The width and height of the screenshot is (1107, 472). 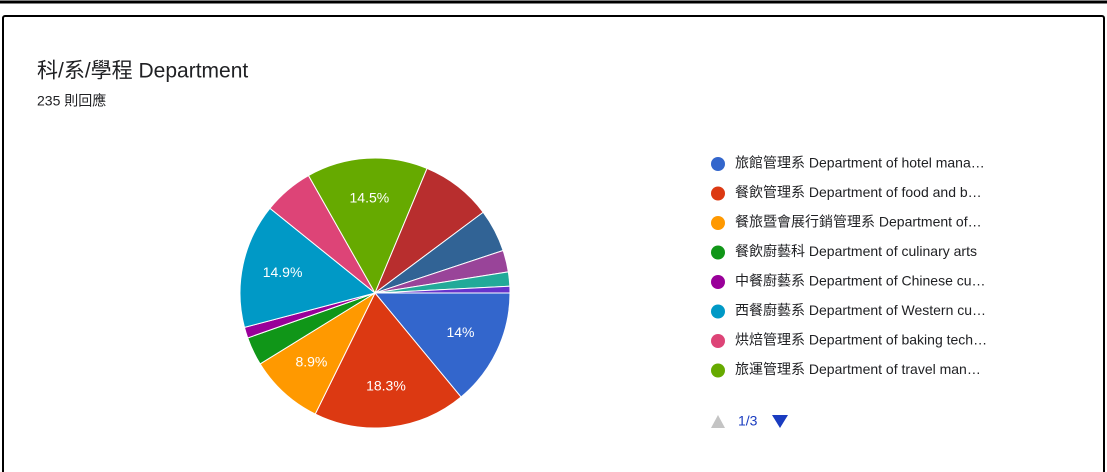 What do you see at coordinates (780, 421) in the screenshot?
I see `next-page` at bounding box center [780, 421].